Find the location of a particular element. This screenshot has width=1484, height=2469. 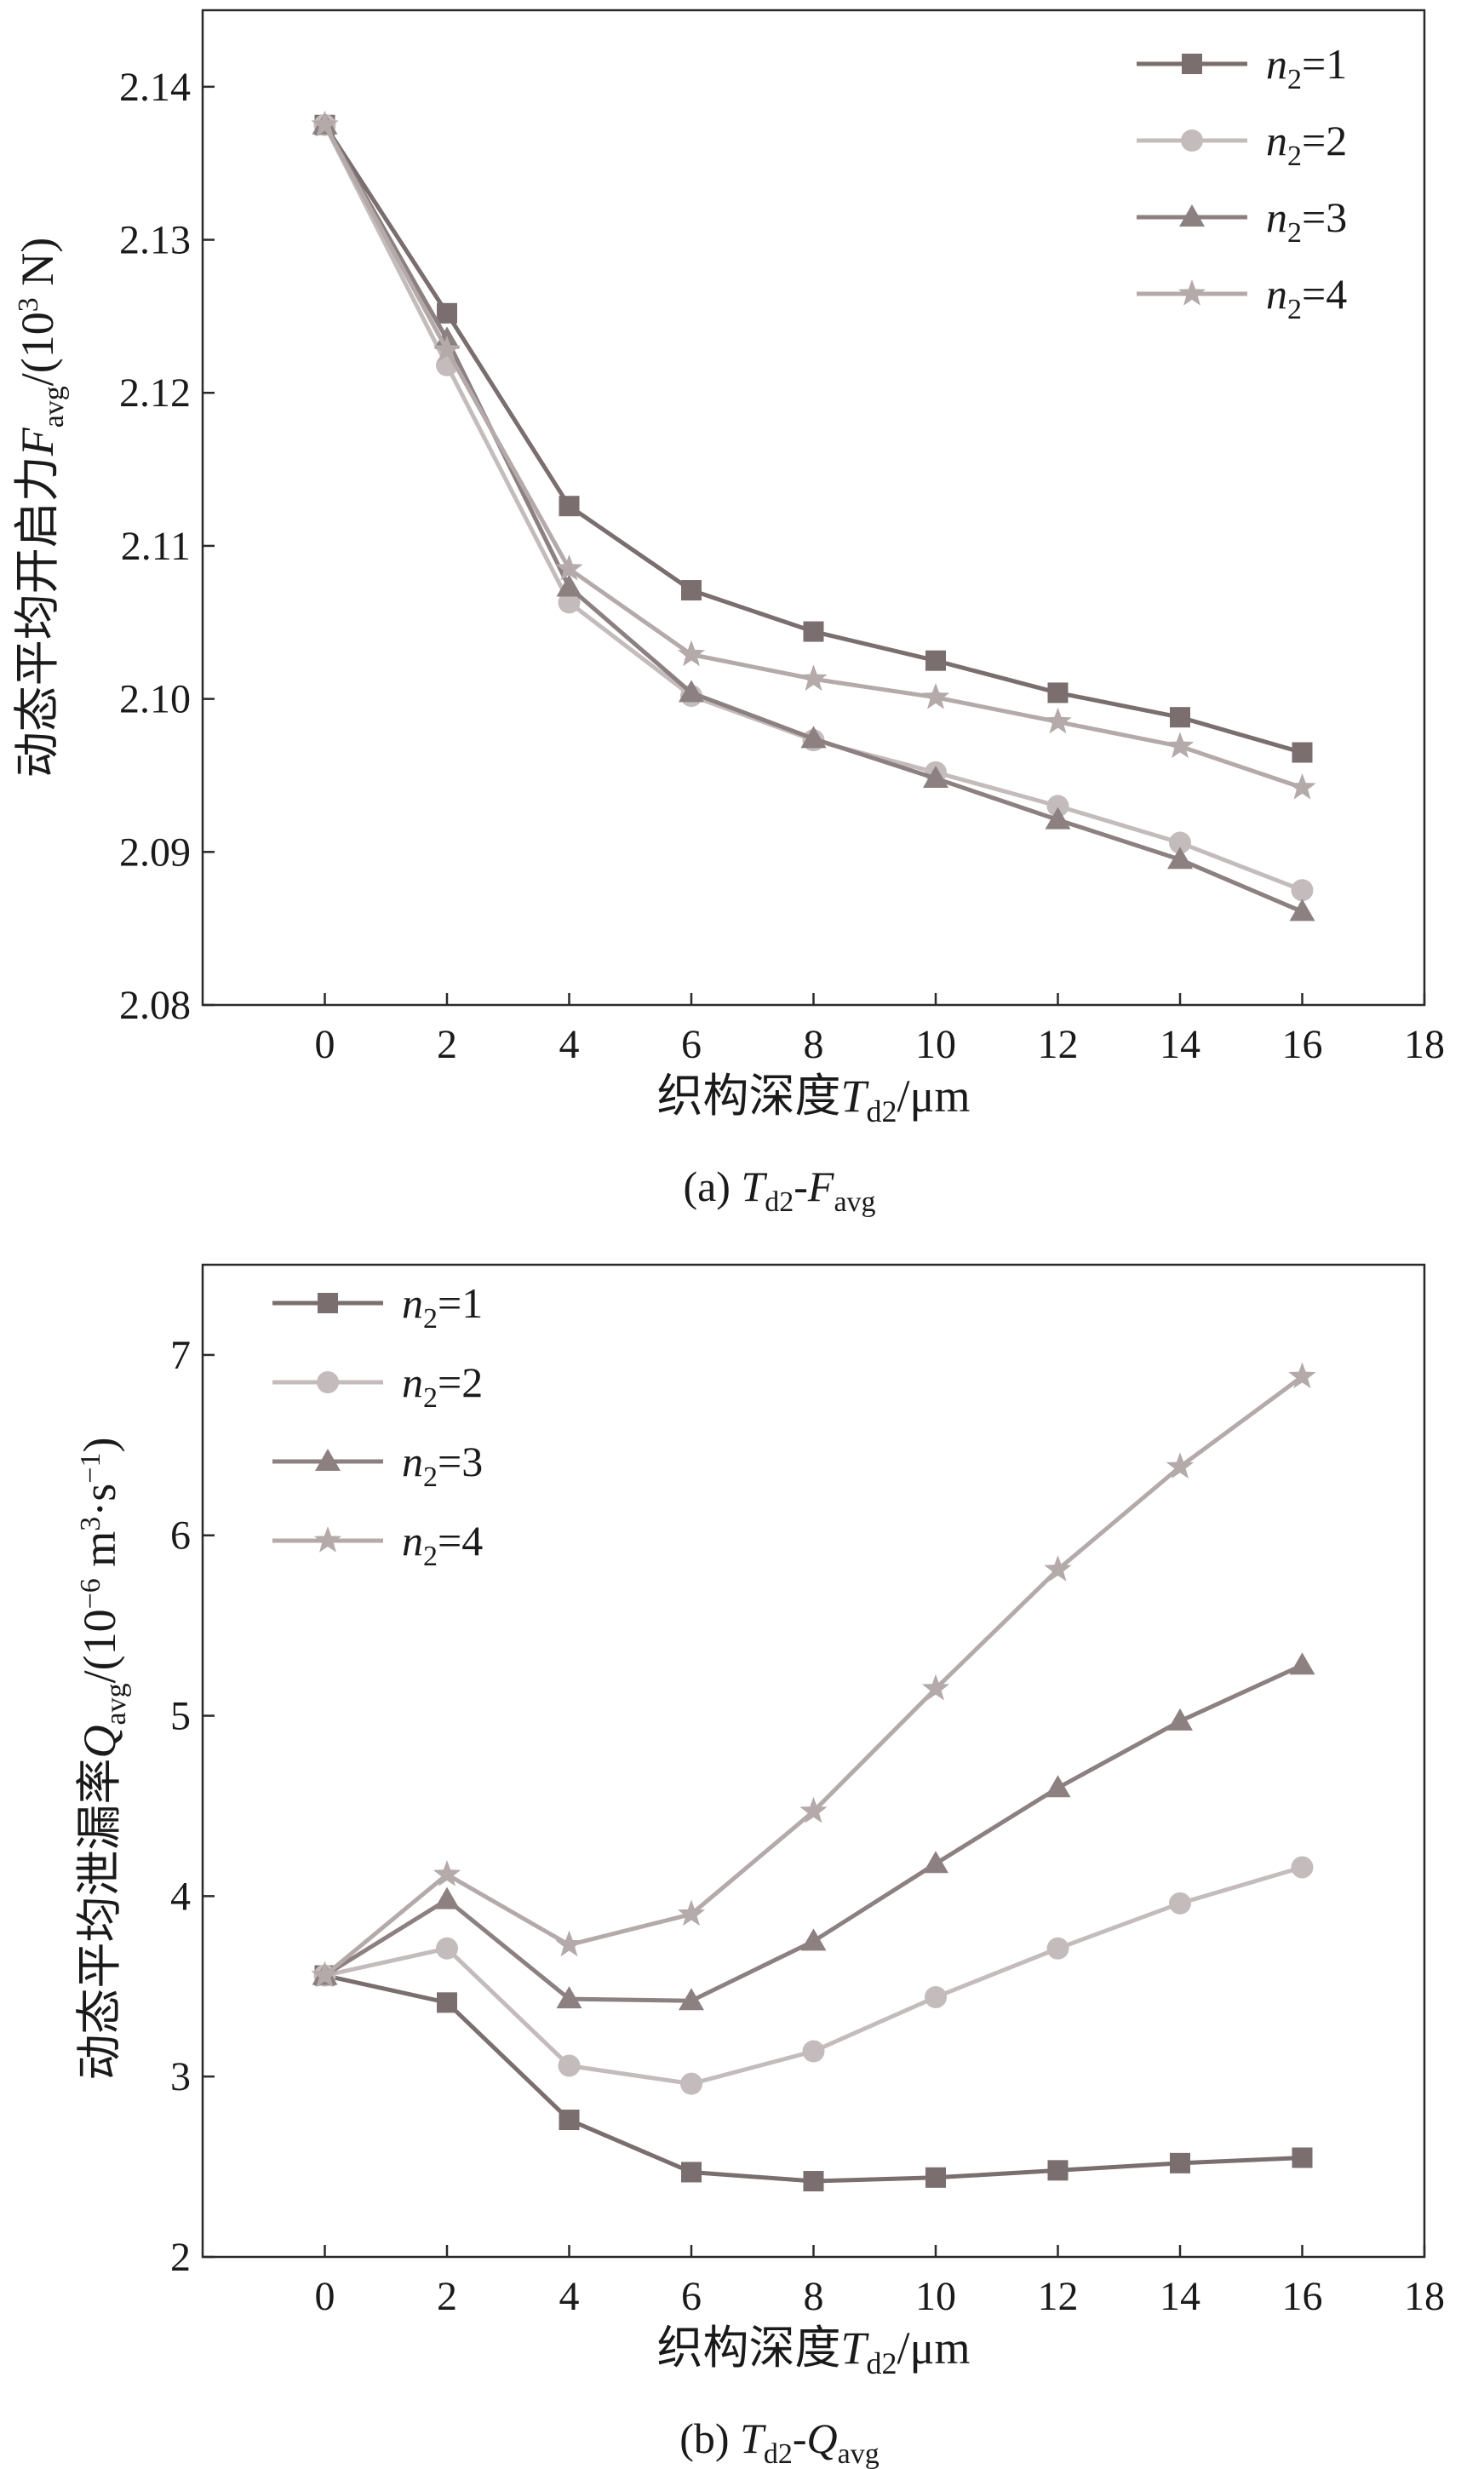

y-tick-label: 2.08 is located at coordinates (155, 1005).